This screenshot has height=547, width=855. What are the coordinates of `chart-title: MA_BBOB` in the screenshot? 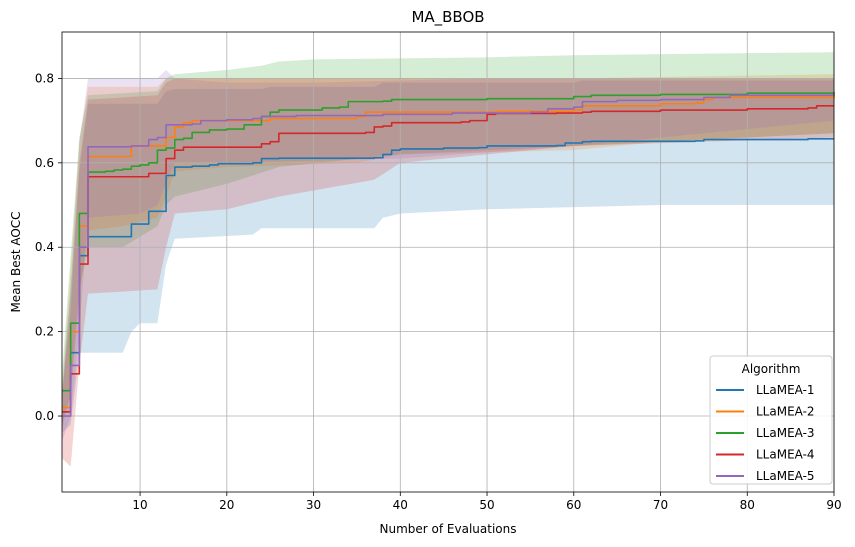 It's located at (447, 17).